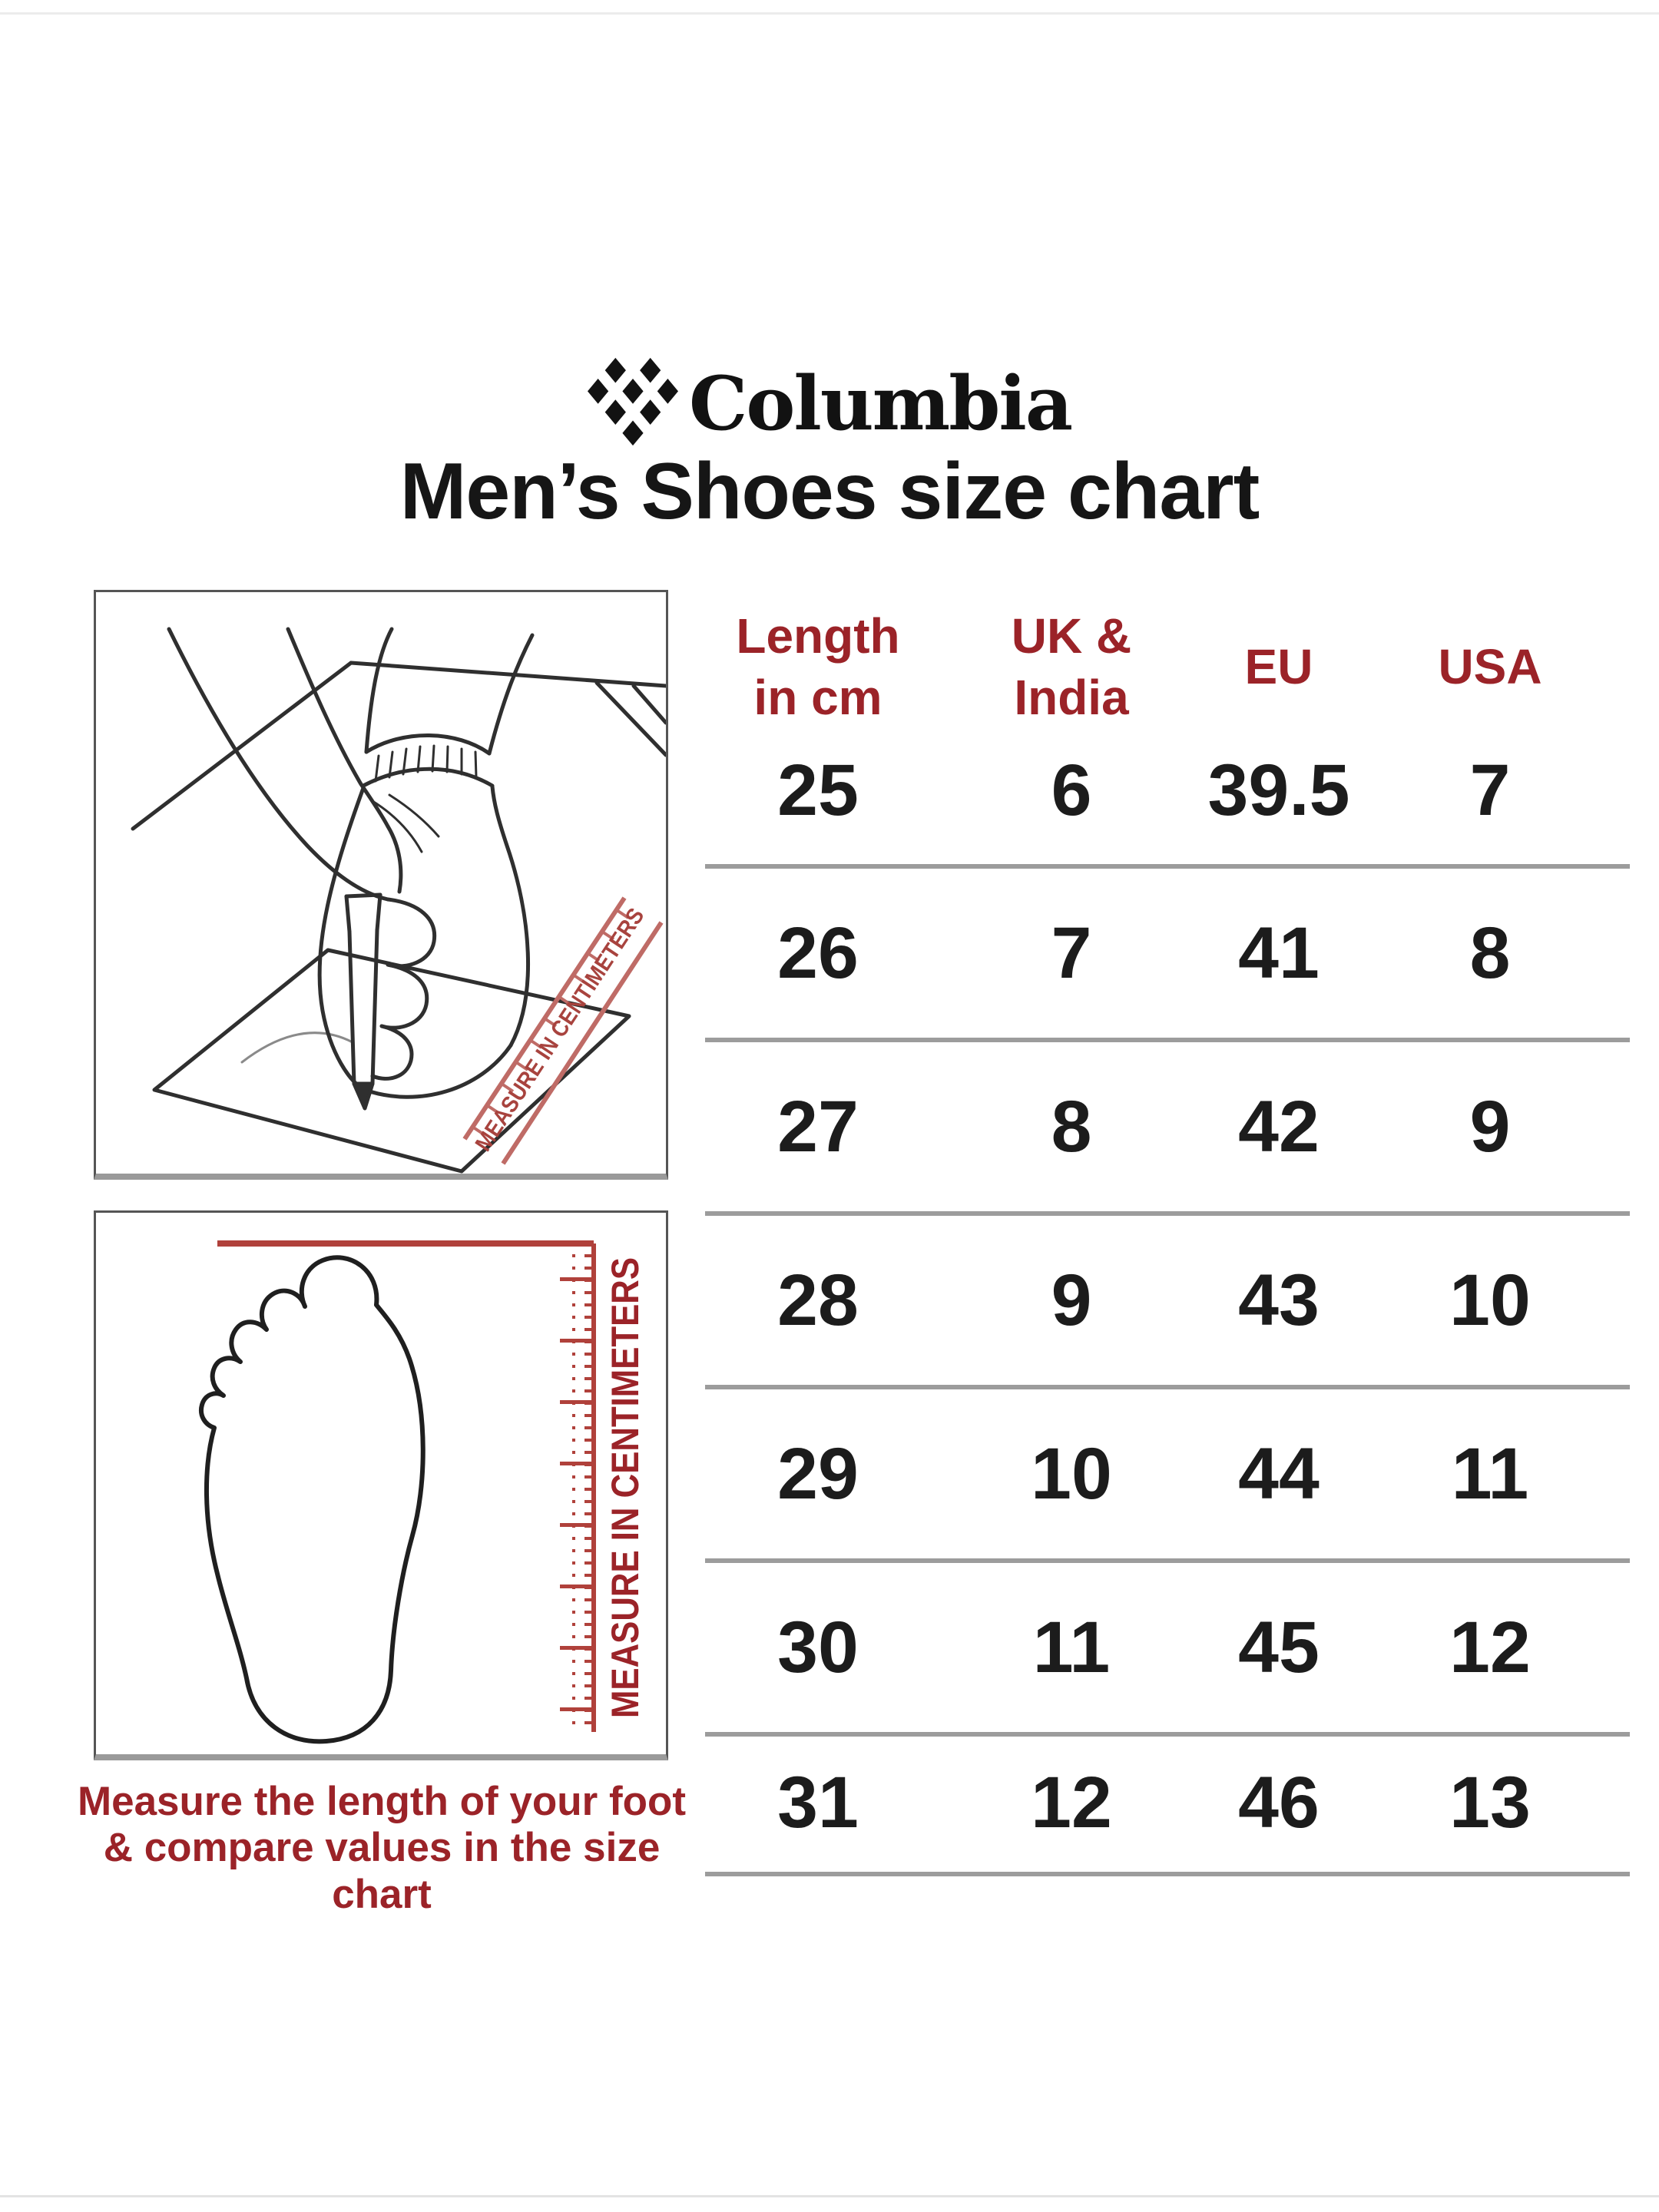  I want to click on cell-uk-india: 7, so click(1072, 953).